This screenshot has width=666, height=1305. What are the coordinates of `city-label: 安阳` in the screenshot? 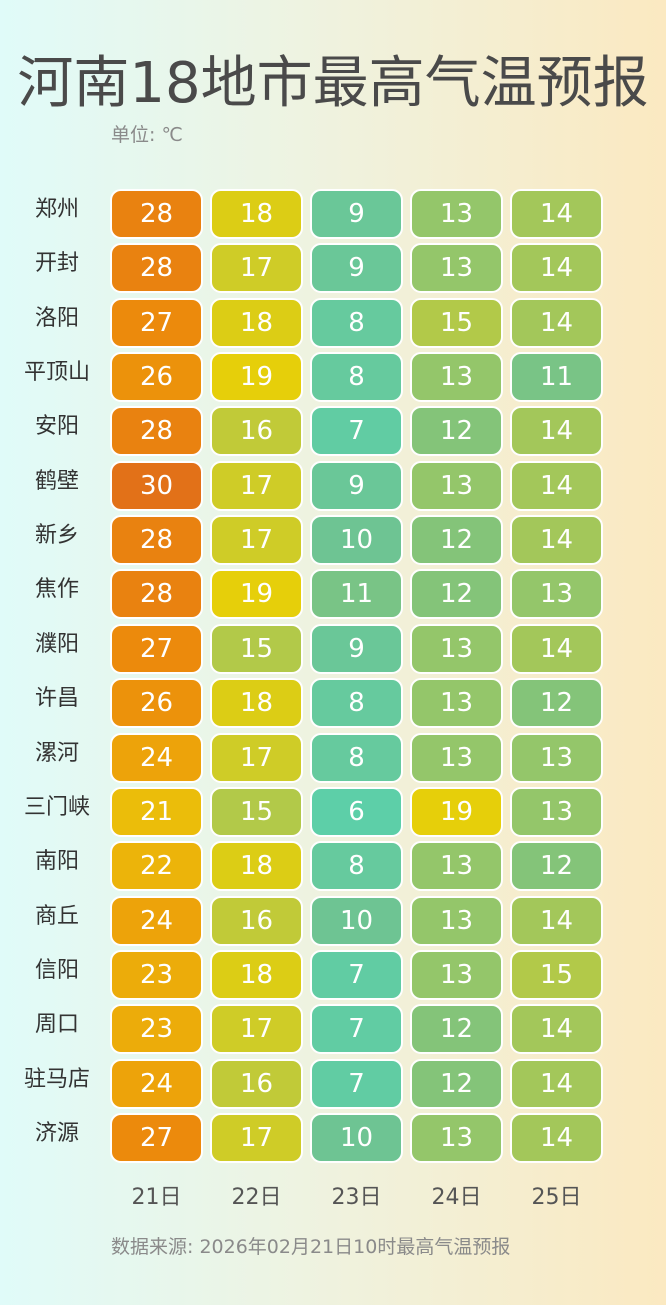 It's located at (56, 427).